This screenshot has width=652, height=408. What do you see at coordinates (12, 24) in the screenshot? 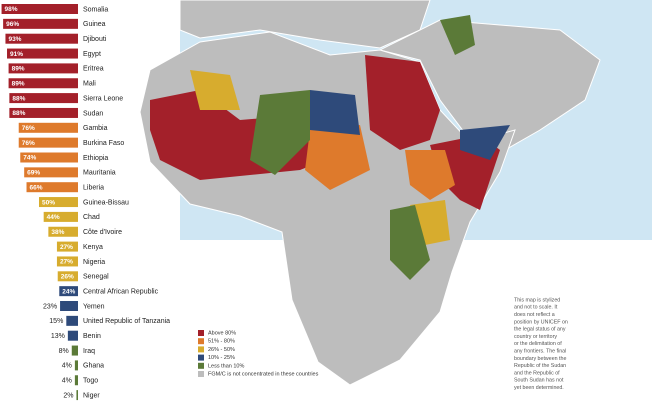
I see `value-label: 96%` at bounding box center [12, 24].